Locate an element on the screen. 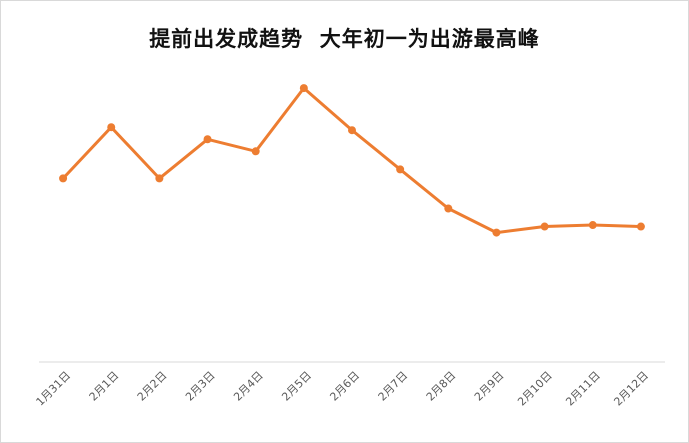  x-tick-label: 2月1日 is located at coordinates (104, 386).